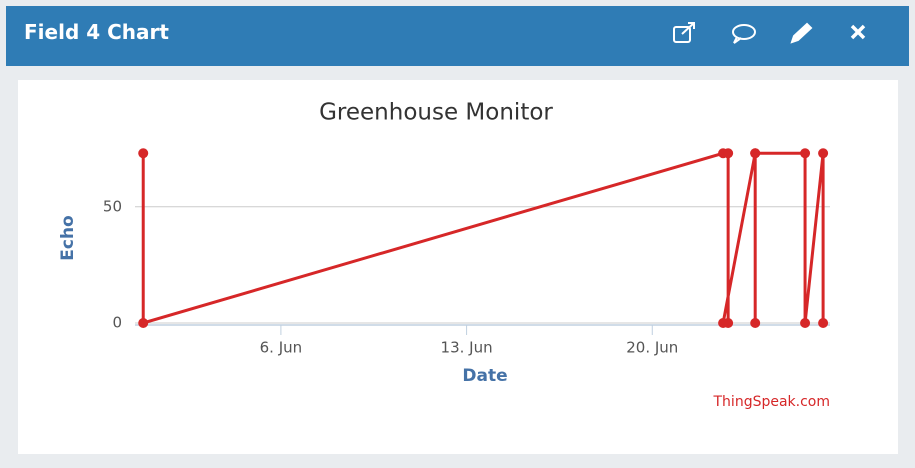 This screenshot has height=468, width=915. What do you see at coordinates (652, 348) in the screenshot?
I see `x-tick-label: 20. Jun` at bounding box center [652, 348].